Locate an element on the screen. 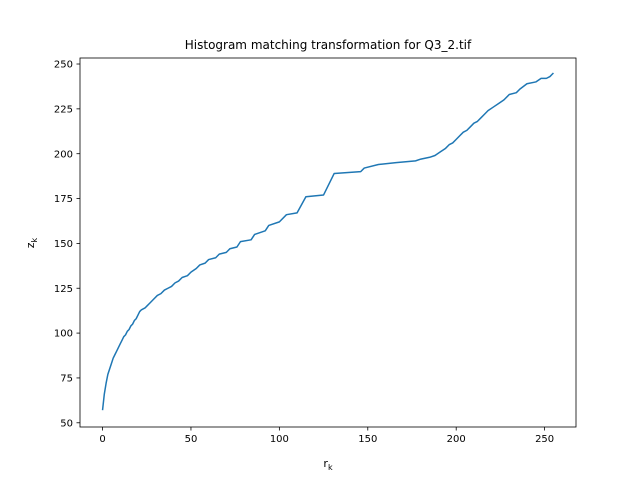  y-axis-label-subscript: k is located at coordinates (34, 239).